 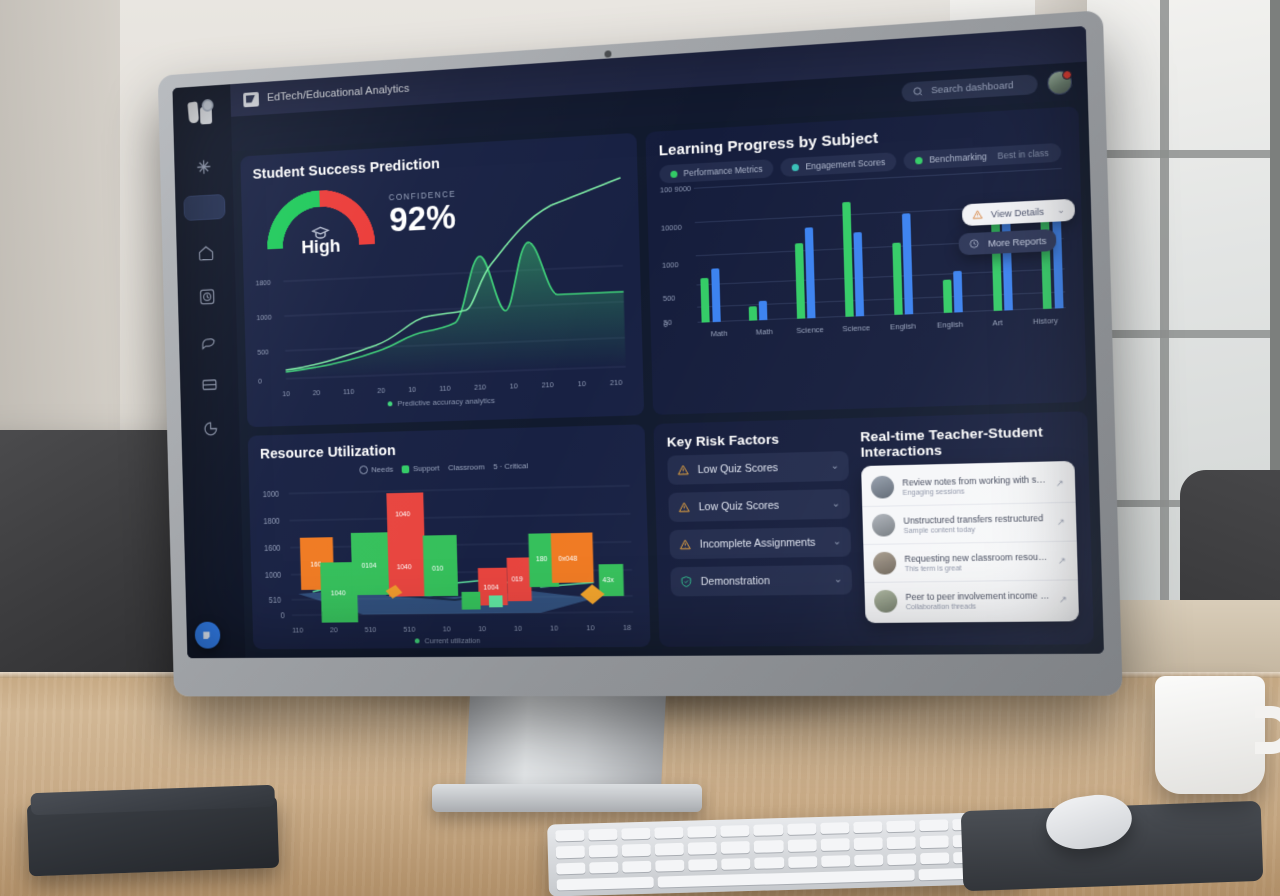 What do you see at coordinates (1059, 82) in the screenshot?
I see `user-avatar` at bounding box center [1059, 82].